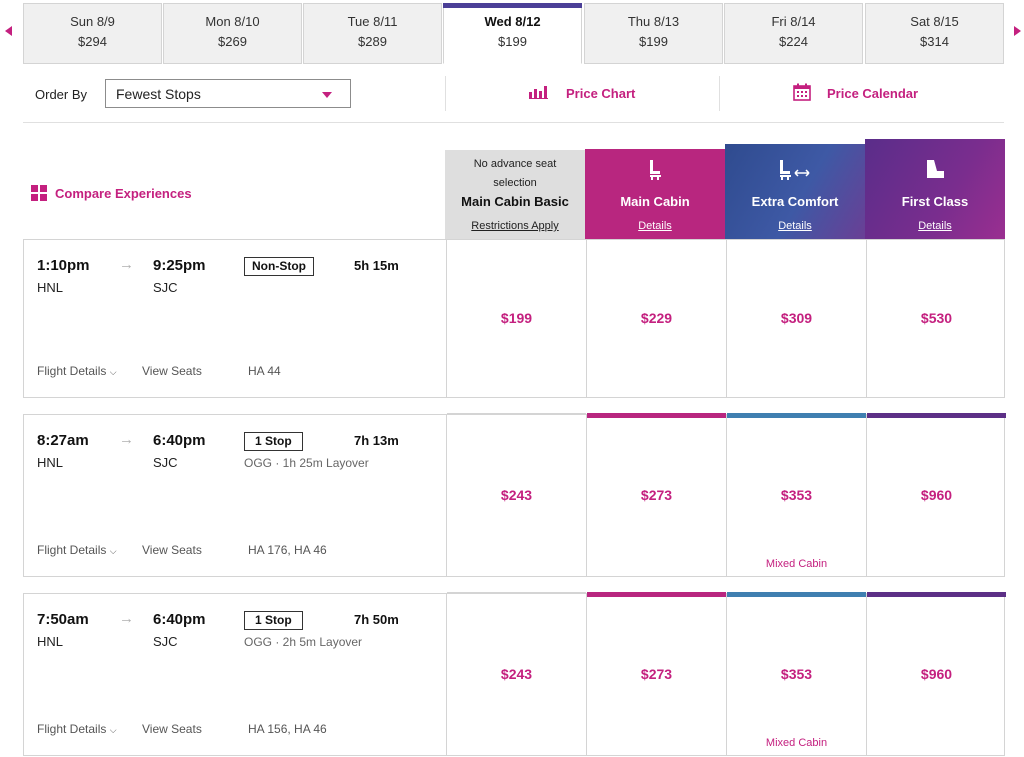 The width and height of the screenshot is (1024, 757). Describe the element at coordinates (8, 31) in the screenshot. I see `previous-week-arrow-icon` at that location.